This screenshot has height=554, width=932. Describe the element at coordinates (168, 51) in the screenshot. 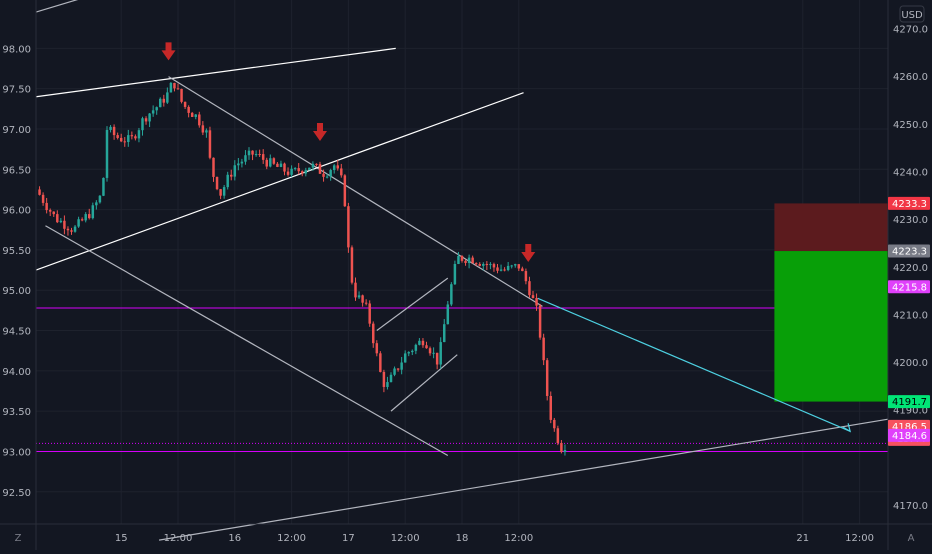

I see `down-arrow-marker` at that location.